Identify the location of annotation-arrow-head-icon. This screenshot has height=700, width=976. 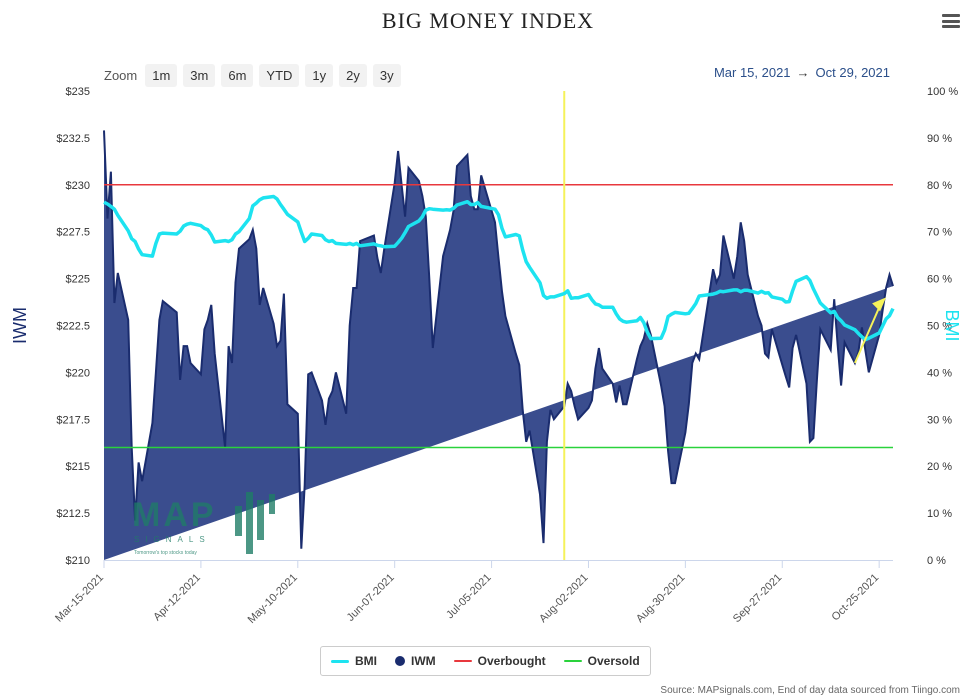
(879, 304).